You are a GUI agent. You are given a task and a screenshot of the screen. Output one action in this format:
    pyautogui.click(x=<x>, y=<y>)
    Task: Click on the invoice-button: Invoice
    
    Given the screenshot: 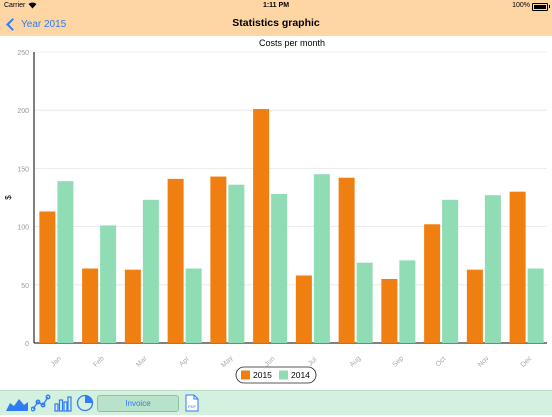 What is the action you would take?
    pyautogui.click(x=138, y=403)
    